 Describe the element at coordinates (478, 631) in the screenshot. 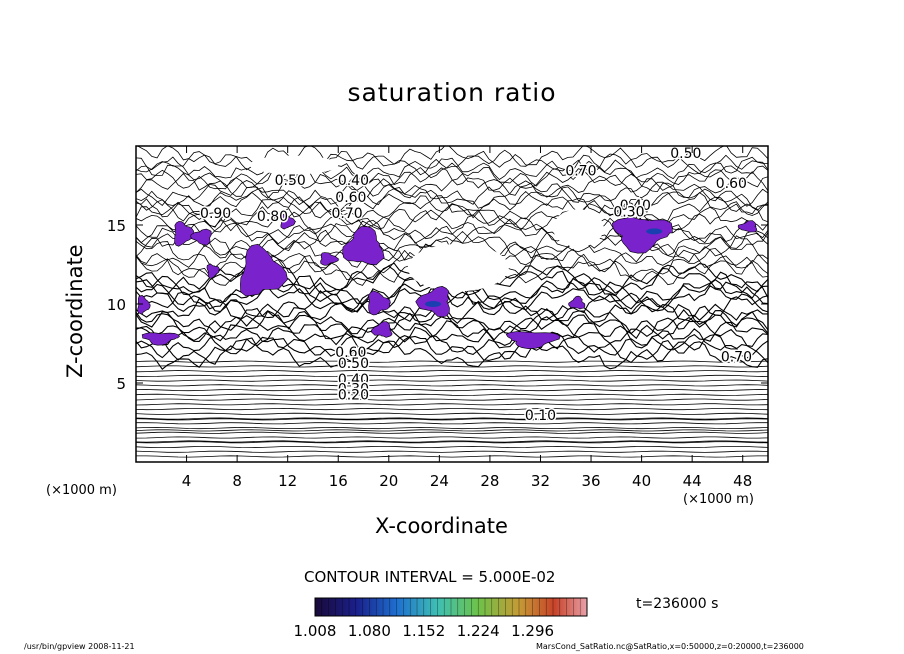

I see `colorbar-tick-label: 1.224` at that location.